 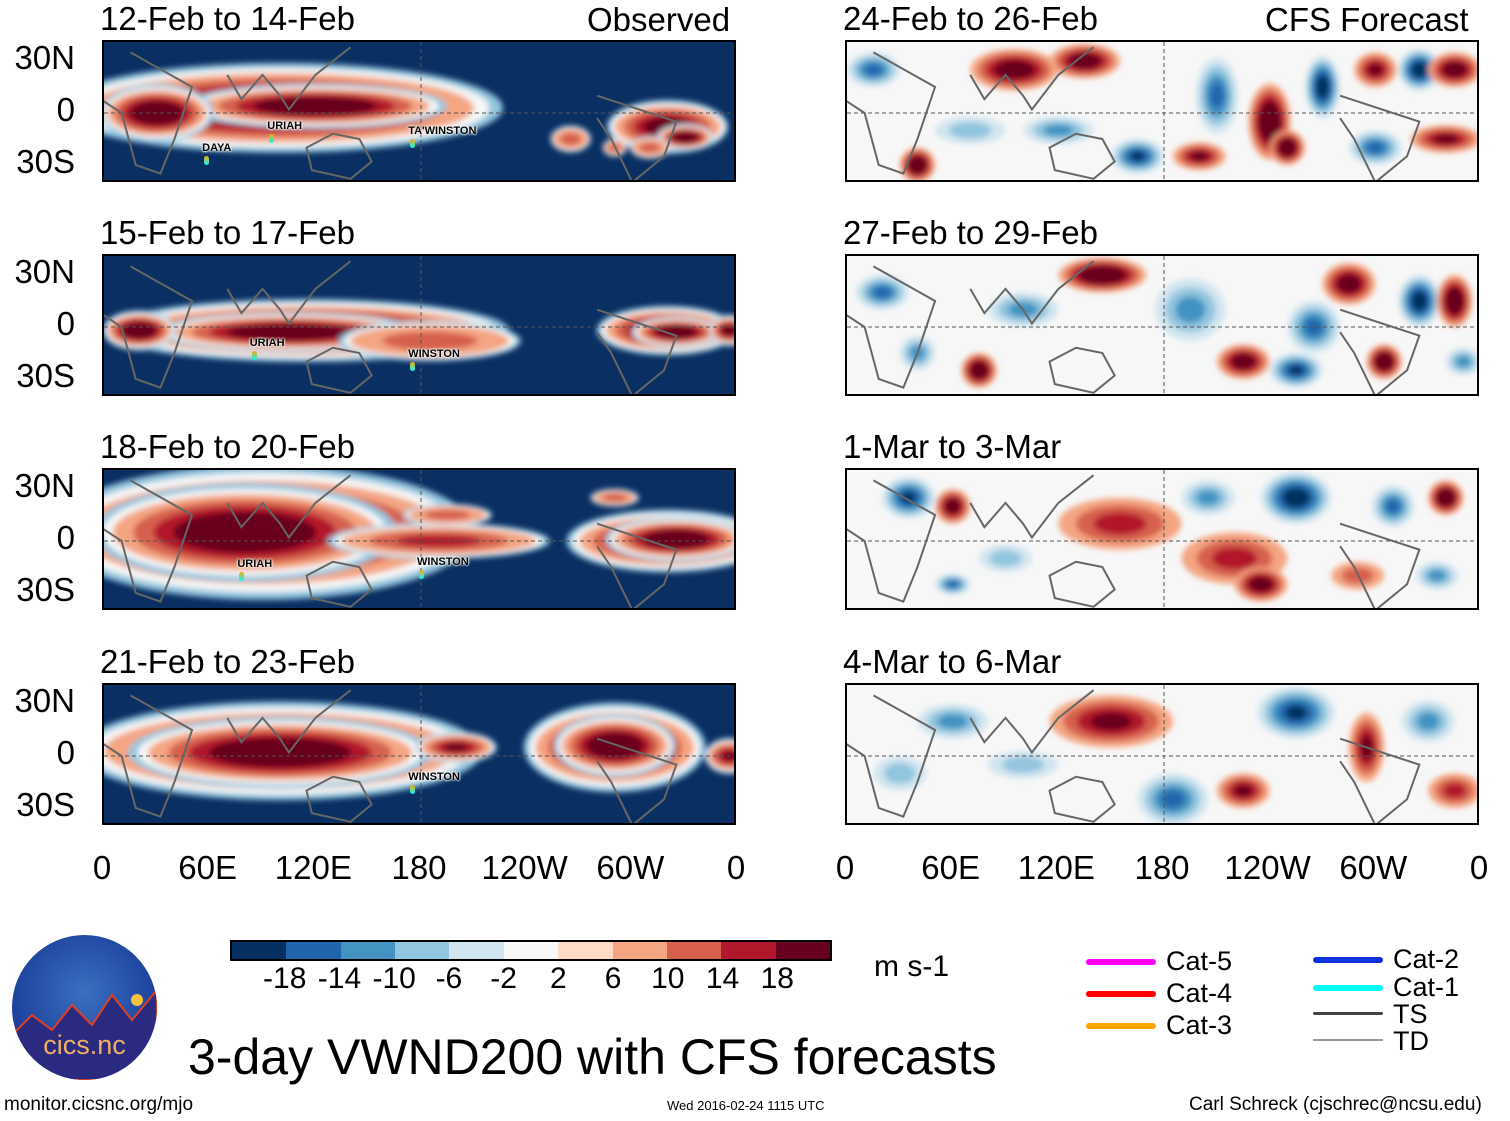 I want to click on footer-author: Carl Schreck (cjschrec@ncsu.edu), so click(x=1335, y=1104).